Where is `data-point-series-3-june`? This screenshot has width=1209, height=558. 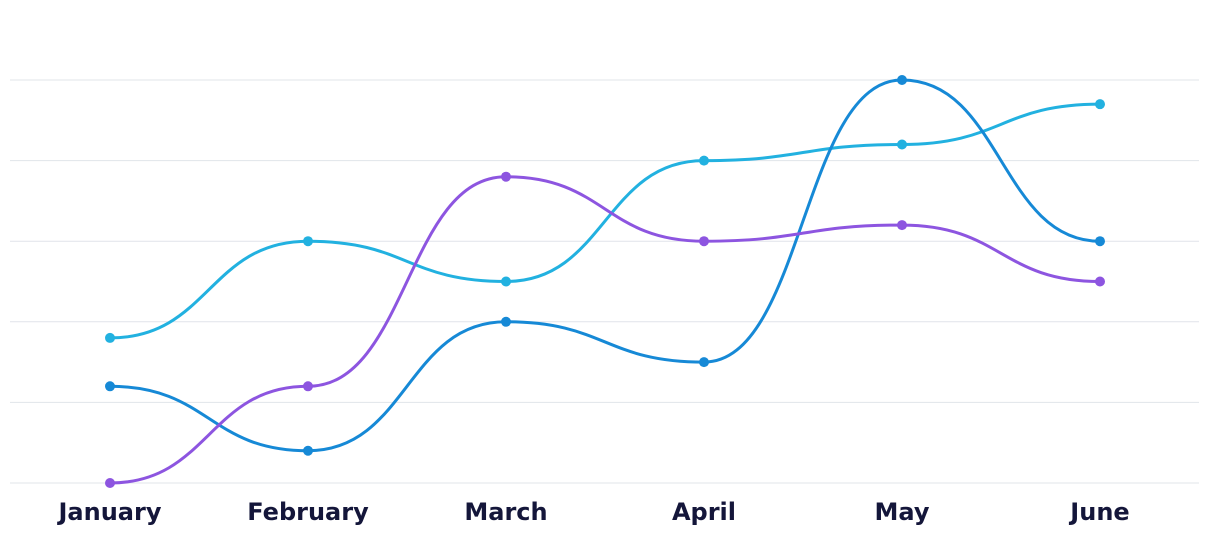 data-point-series-3-june is located at coordinates (1100, 281).